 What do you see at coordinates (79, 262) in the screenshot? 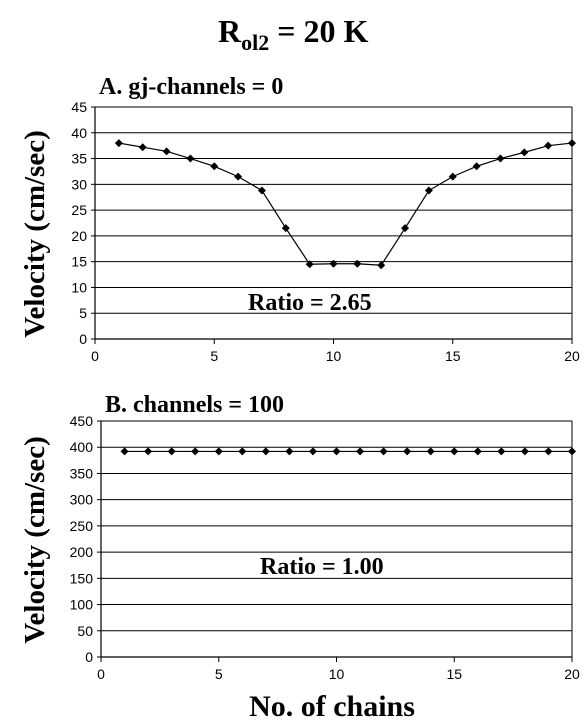
I see `panel-a-y-tick-label: 15` at bounding box center [79, 262].